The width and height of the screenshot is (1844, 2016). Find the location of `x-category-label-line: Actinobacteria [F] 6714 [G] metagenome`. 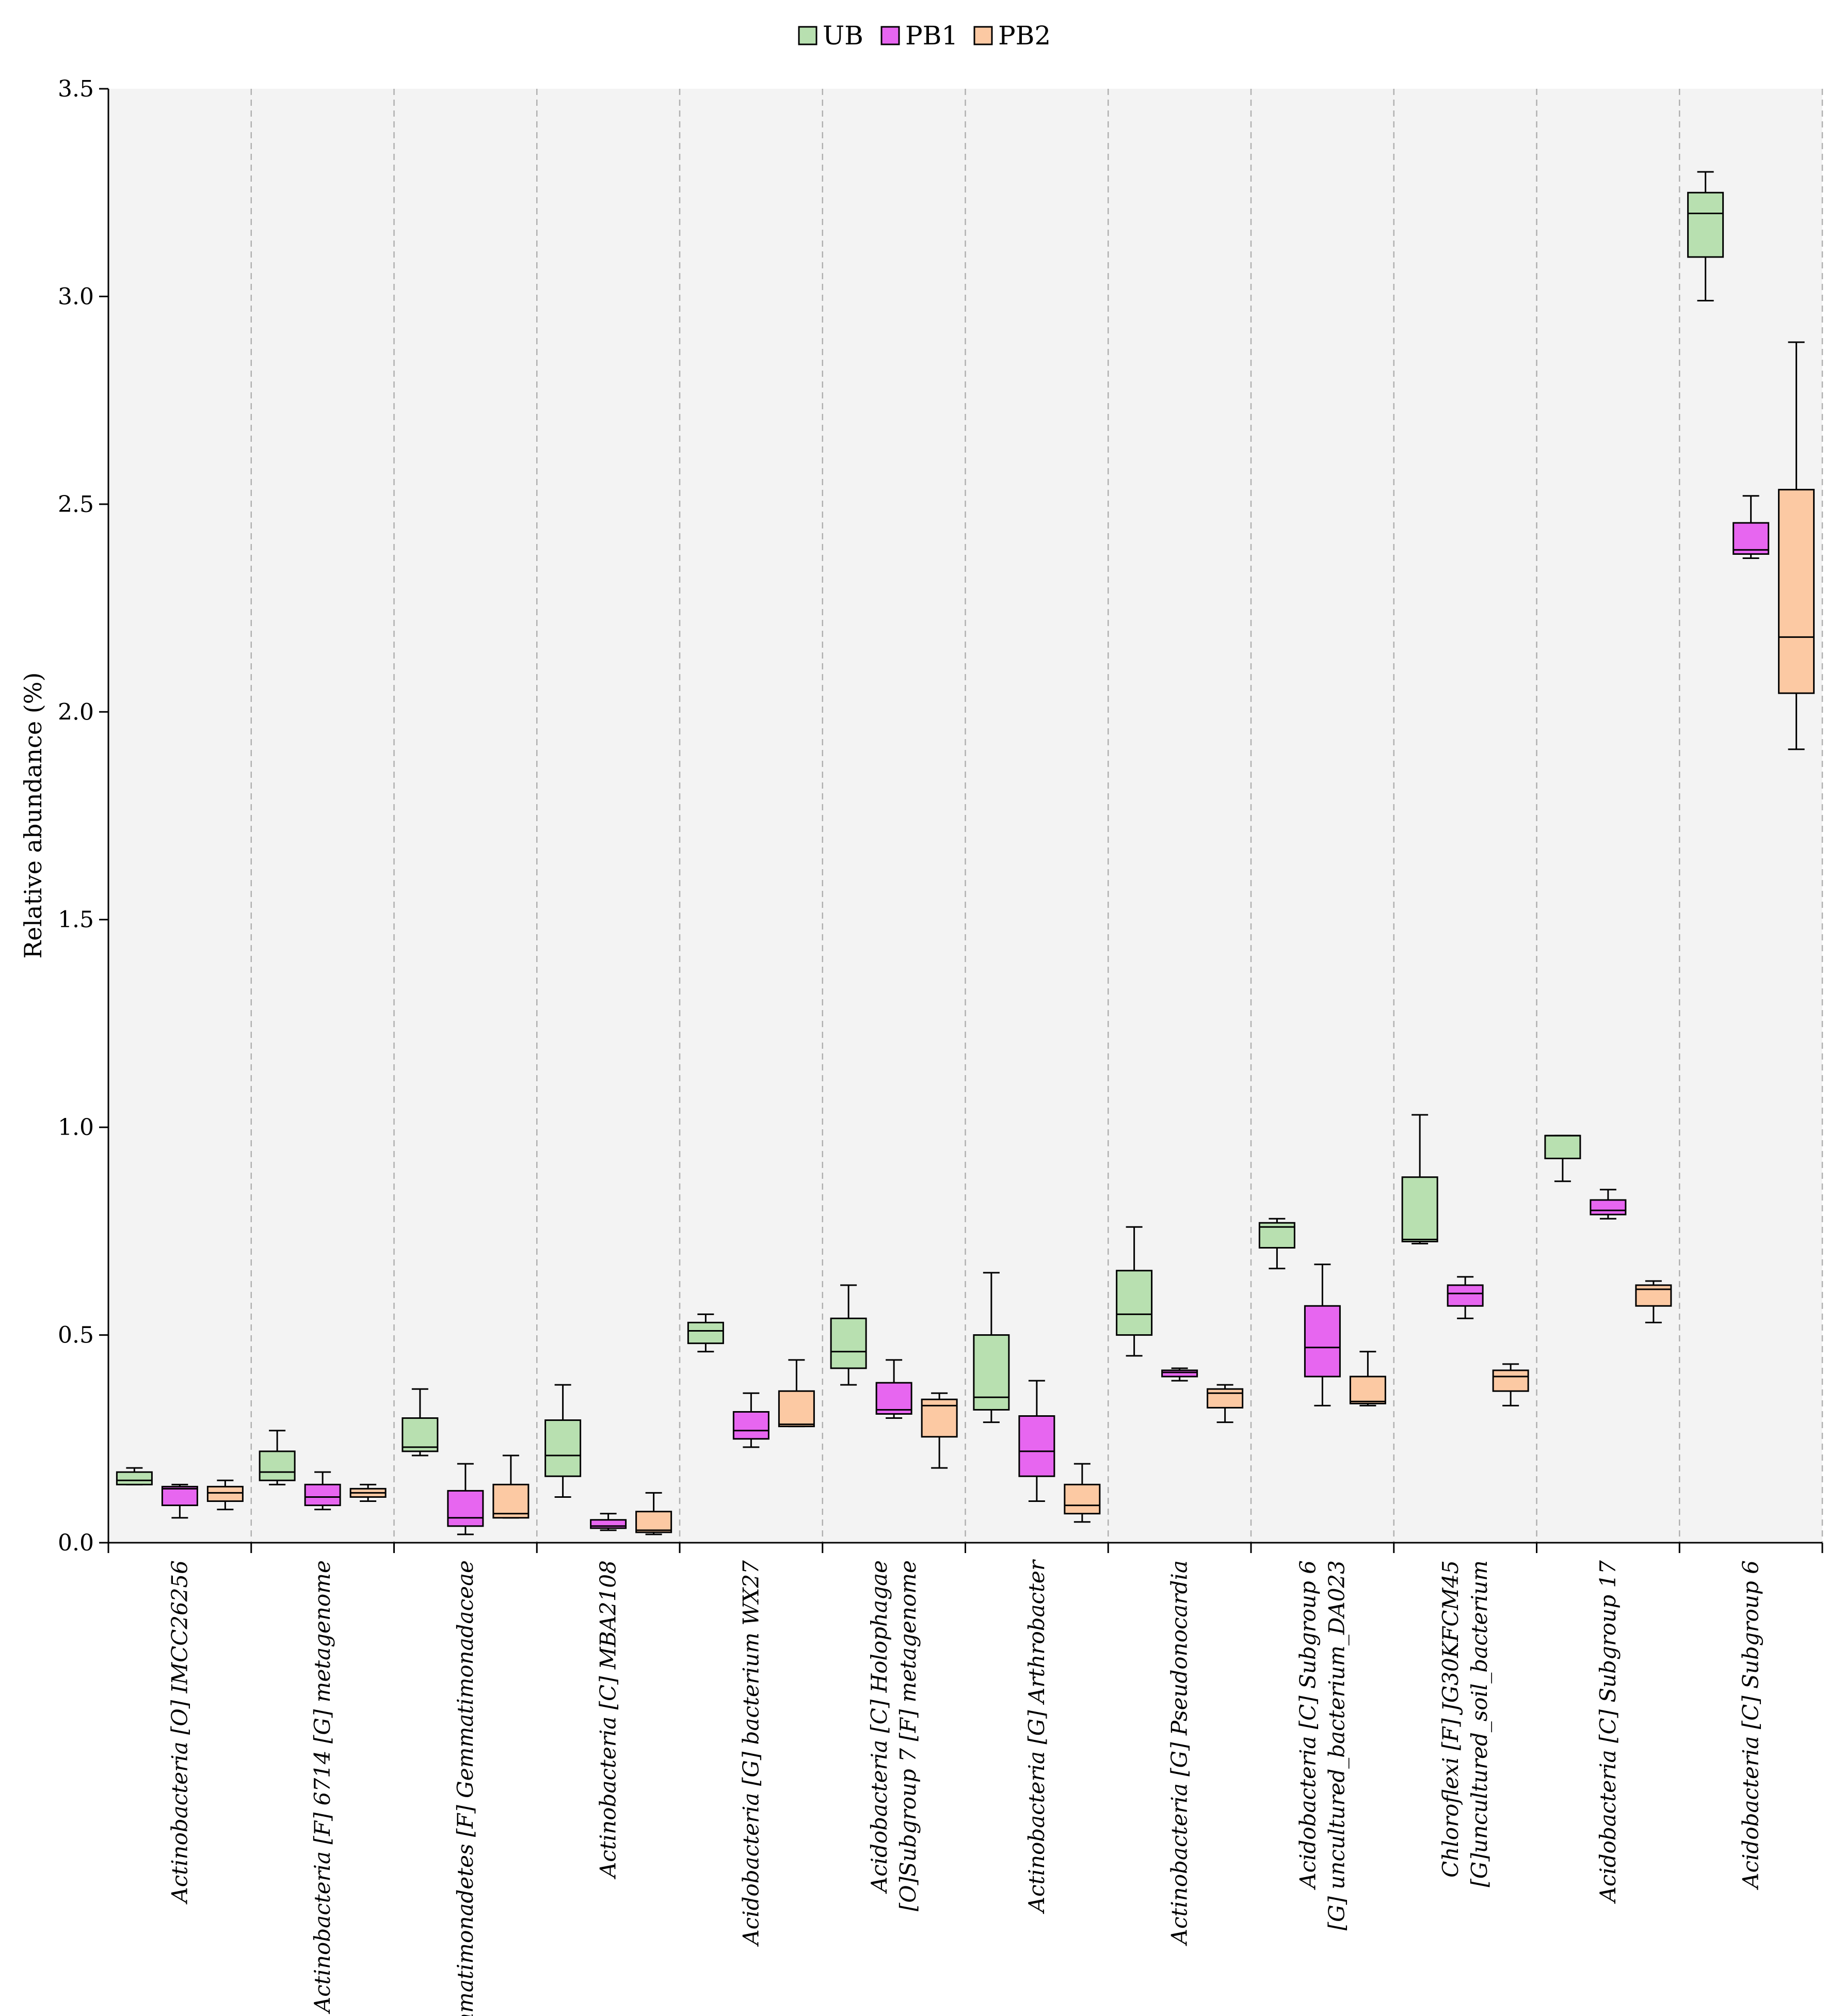

x-category-label-line: Actinobacteria [F] 6714 [G] metagenome is located at coordinates (323, 1787).